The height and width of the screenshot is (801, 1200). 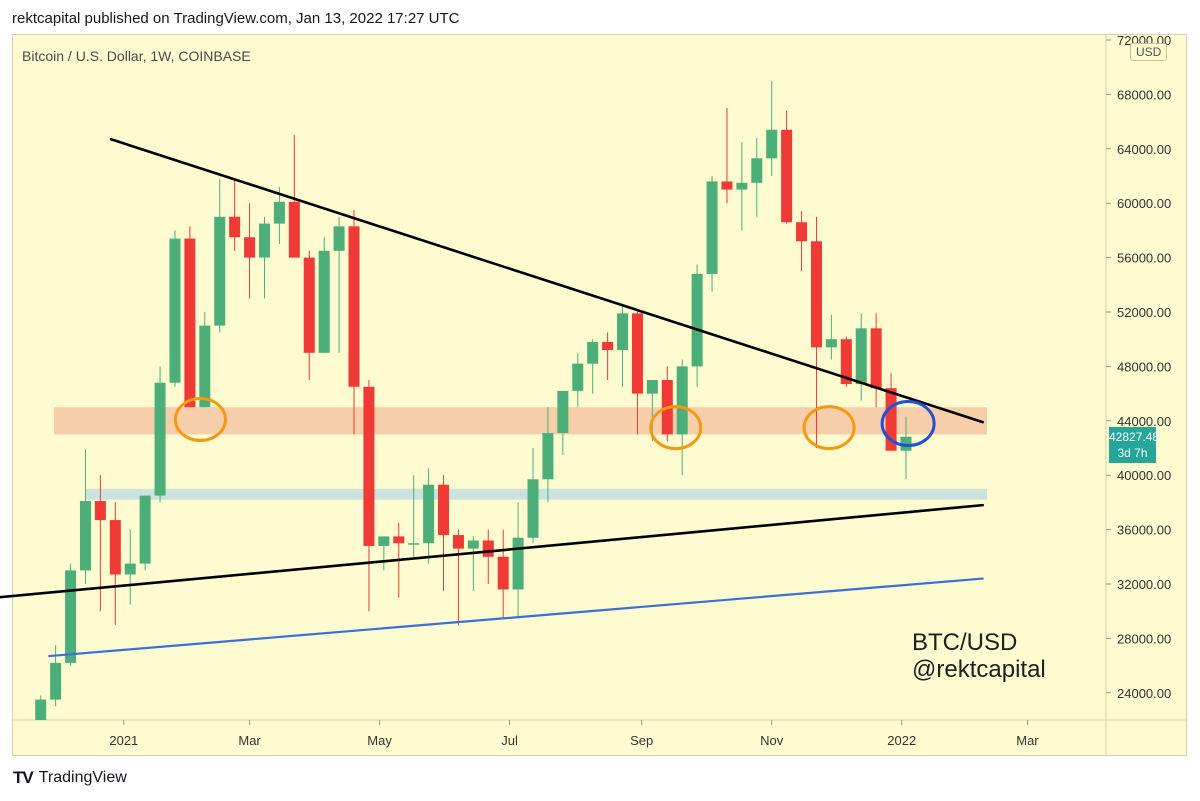 I want to click on time-tick-label: 2022, so click(x=901, y=740).